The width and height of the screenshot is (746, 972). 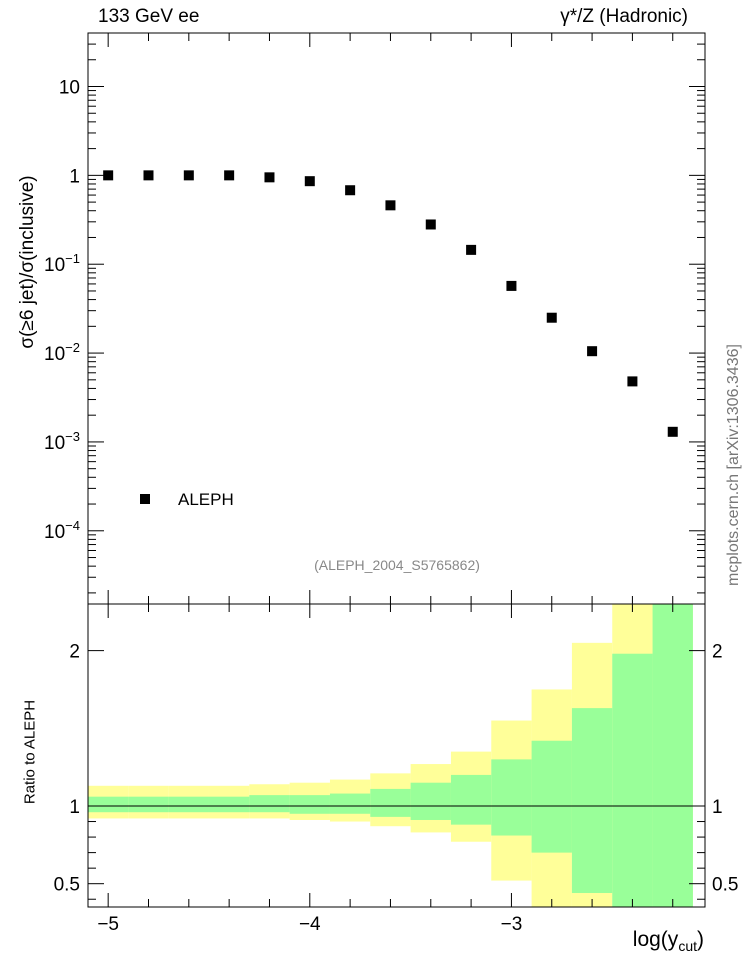 I want to click on energy-label: 133 GeV ee, so click(x=149, y=16).